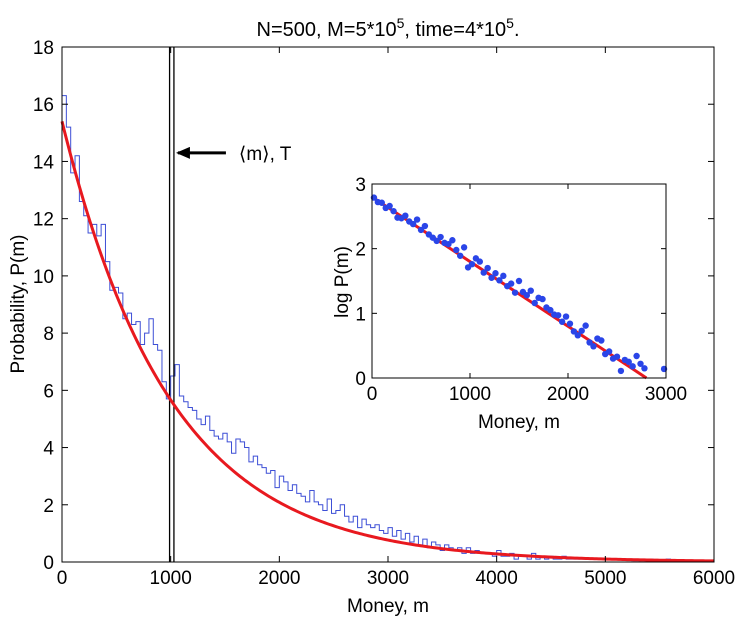  What do you see at coordinates (18, 303) in the screenshot?
I see `main-ylabel: Probability, P(m)` at bounding box center [18, 303].